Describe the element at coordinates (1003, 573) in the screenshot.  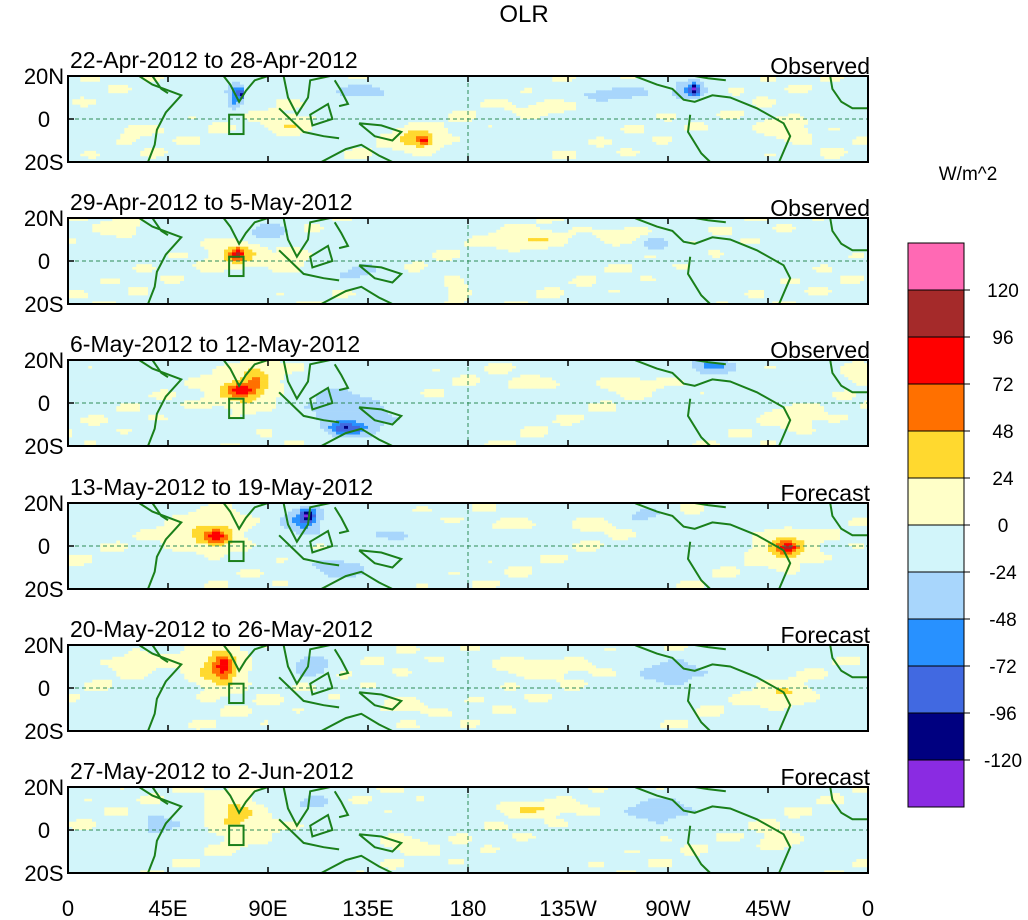
I see `colorbar-level-label: -24` at that location.